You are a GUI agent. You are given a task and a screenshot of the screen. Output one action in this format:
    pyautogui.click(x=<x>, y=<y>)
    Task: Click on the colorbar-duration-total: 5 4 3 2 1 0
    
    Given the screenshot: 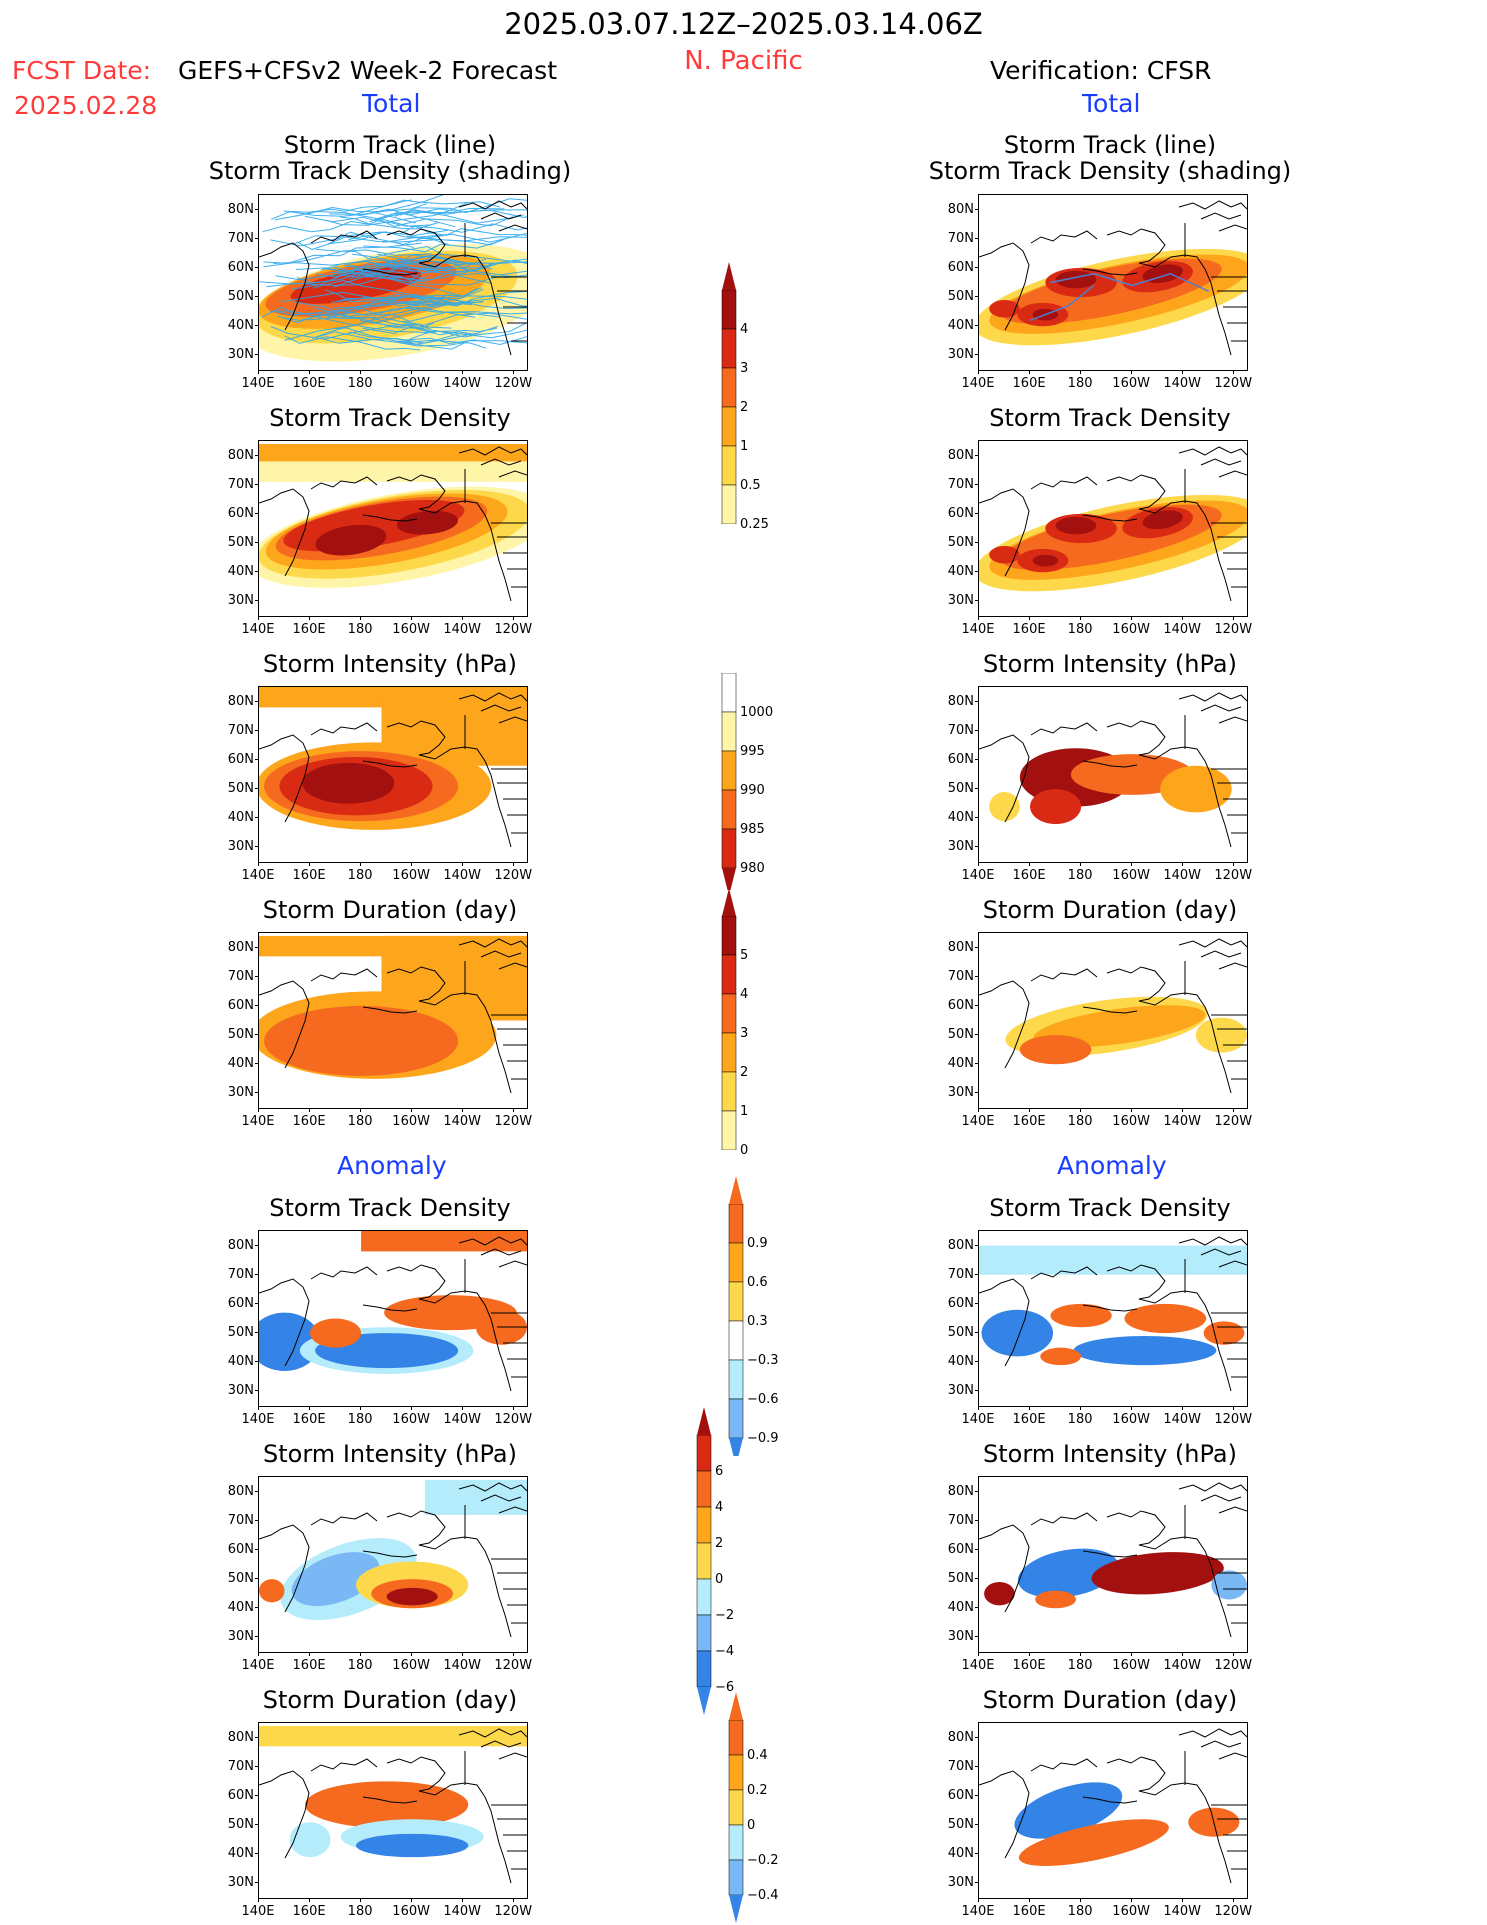 What is the action you would take?
    pyautogui.click(x=734, y=1030)
    